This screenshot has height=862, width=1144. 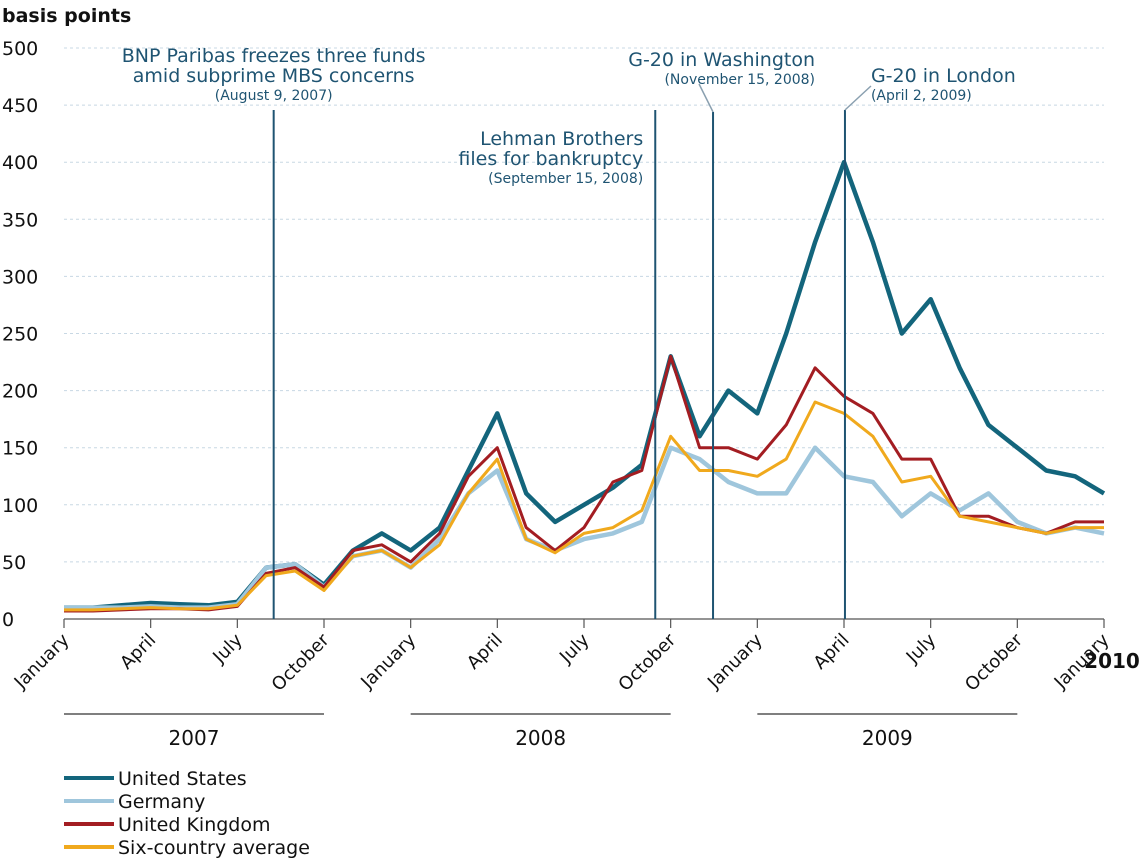 I want to click on year-label: 2010, so click(x=1112, y=661).